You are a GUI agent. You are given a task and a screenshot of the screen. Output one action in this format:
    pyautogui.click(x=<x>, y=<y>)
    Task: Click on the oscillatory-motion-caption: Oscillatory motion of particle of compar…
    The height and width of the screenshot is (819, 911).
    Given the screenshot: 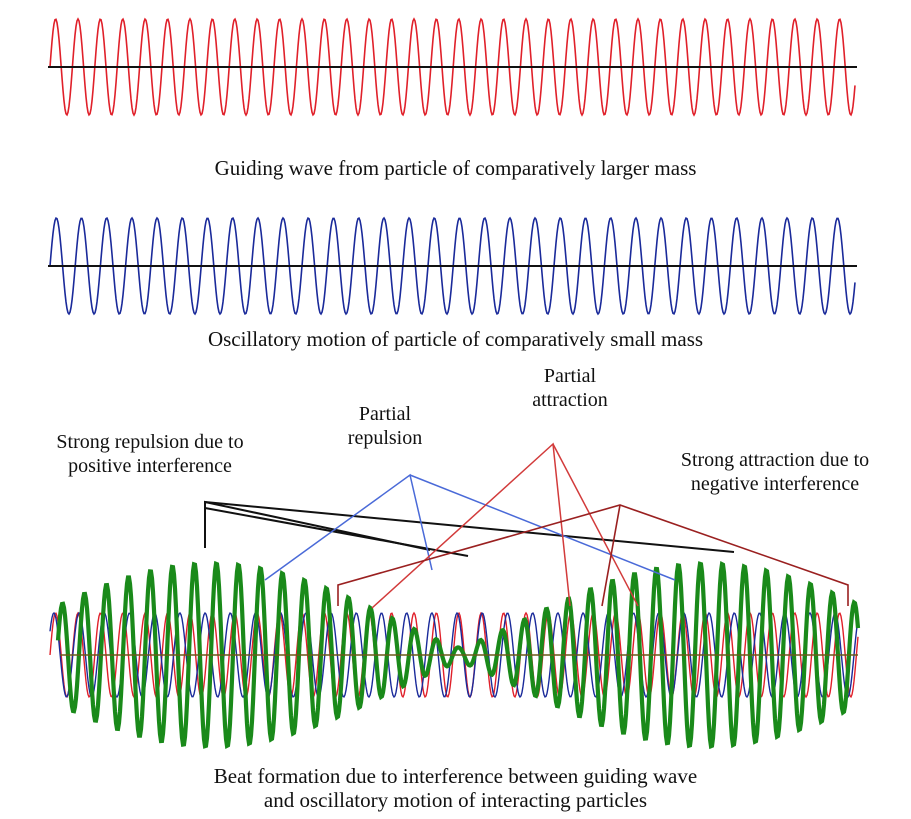 What is the action you would take?
    pyautogui.click(x=455, y=339)
    